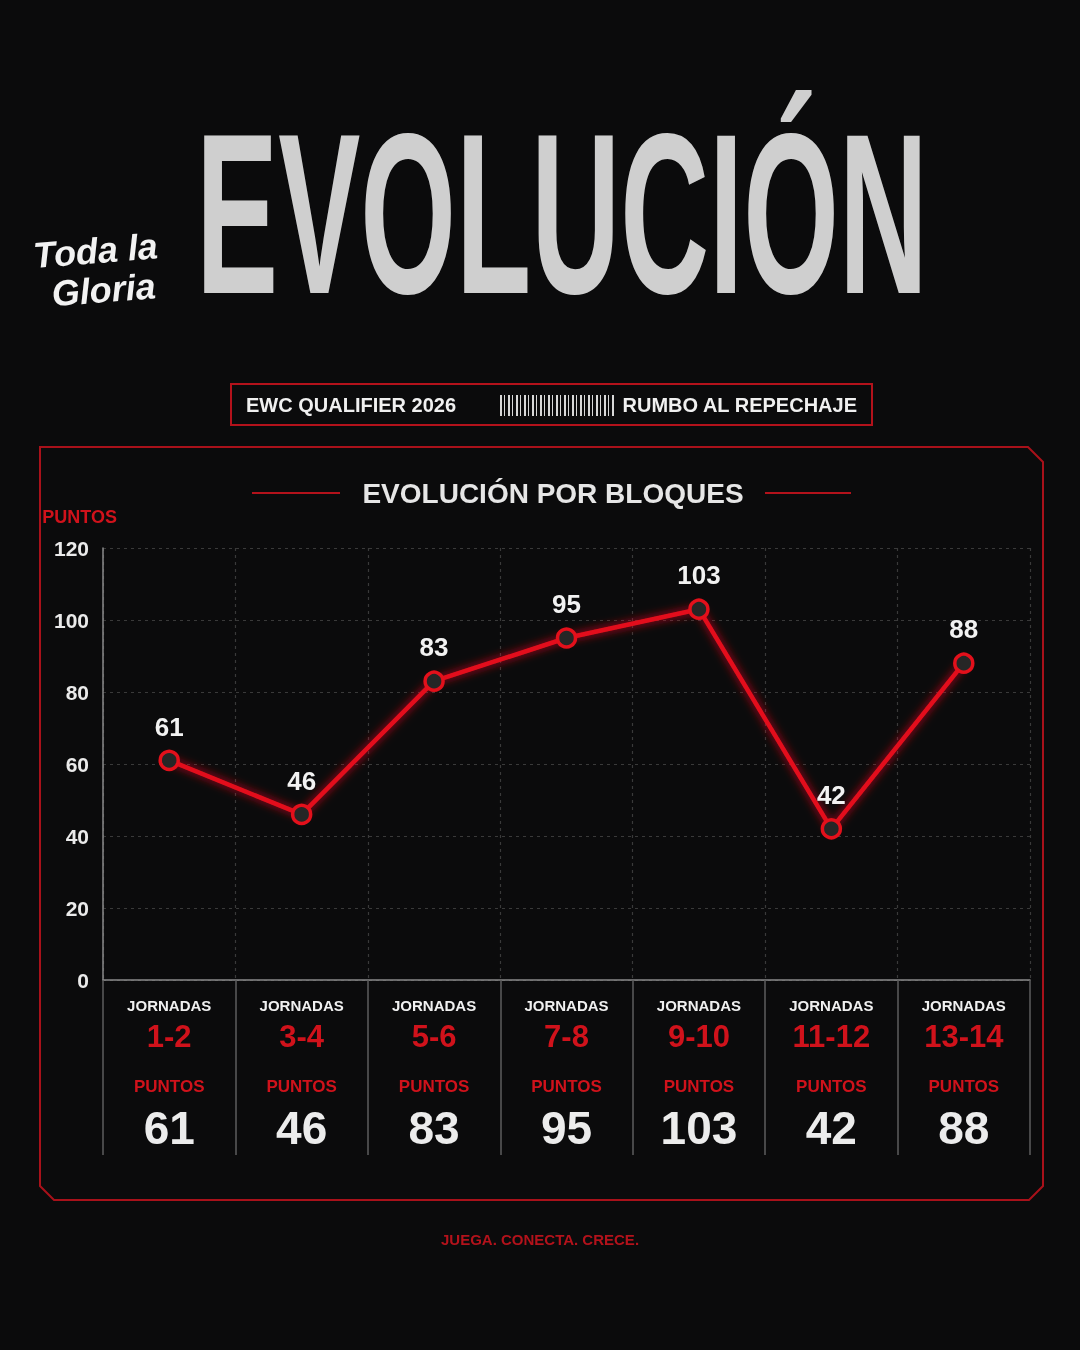  I want to click on x-tick-label: JORNADAS 5-6, so click(434, 1025).